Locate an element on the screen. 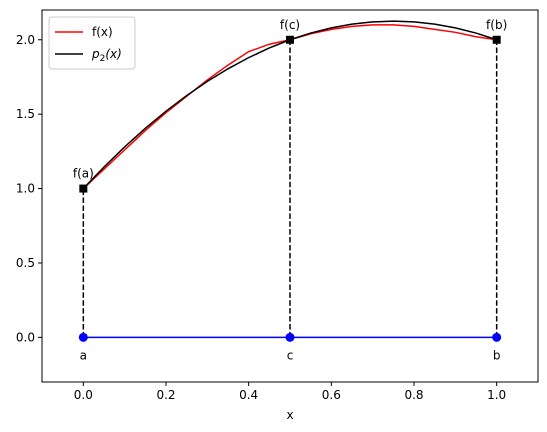 The height and width of the screenshot is (432, 547). legend-label-p2-sub: 2 is located at coordinates (103, 59).